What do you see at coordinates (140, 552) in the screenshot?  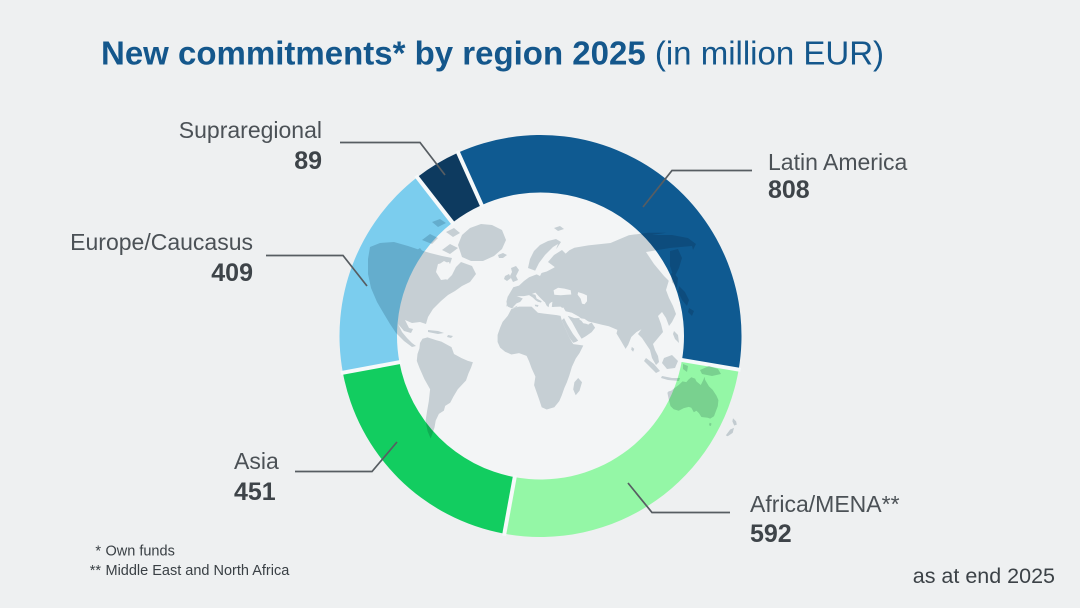 I see `svg-text: Own funds` at bounding box center [140, 552].